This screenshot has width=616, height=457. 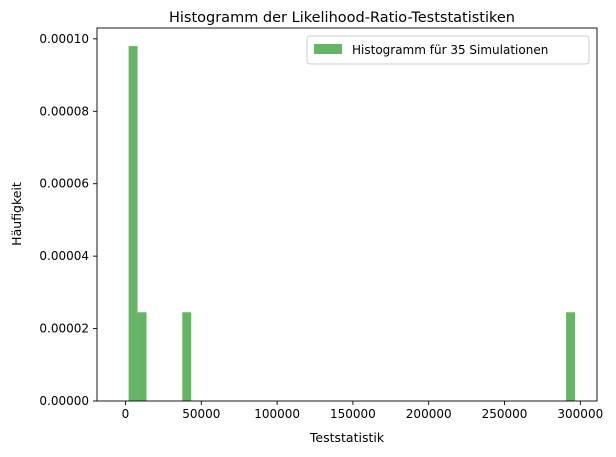 I want to click on legend-entry-label: Histogramm für 35 Simulationen, so click(x=450, y=50).